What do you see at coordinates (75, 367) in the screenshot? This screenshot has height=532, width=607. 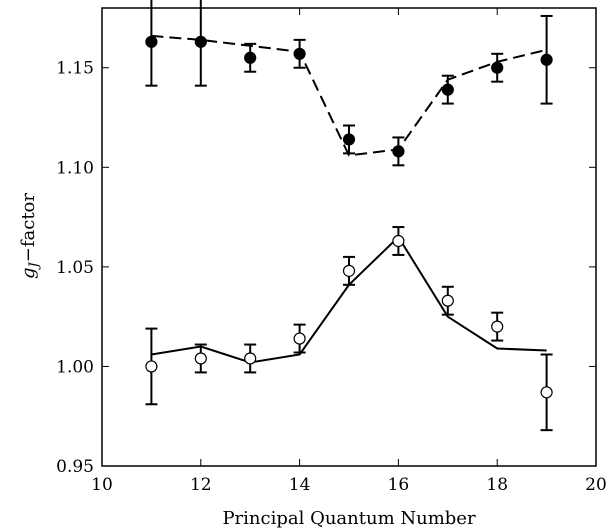 I see `y-tick-label: 1.00` at bounding box center [75, 367].